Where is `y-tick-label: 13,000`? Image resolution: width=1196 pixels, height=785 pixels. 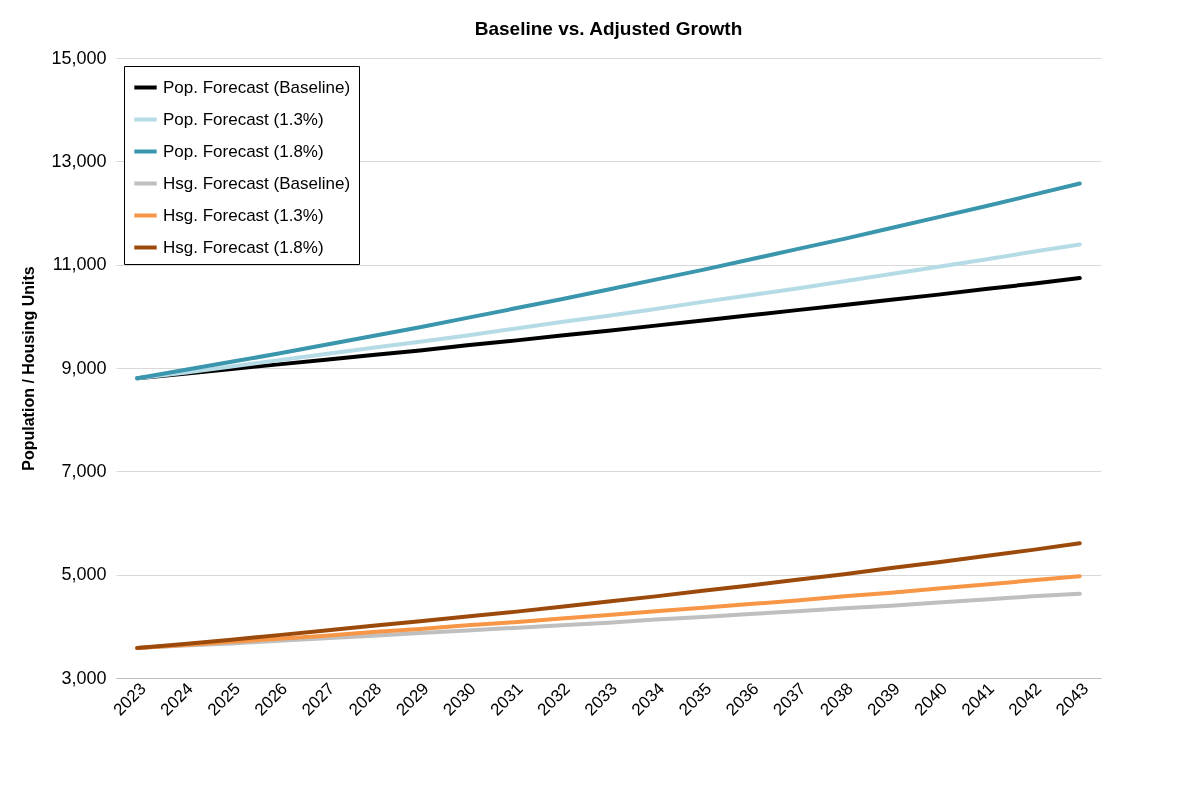 y-tick-label: 13,000 is located at coordinates (79, 160).